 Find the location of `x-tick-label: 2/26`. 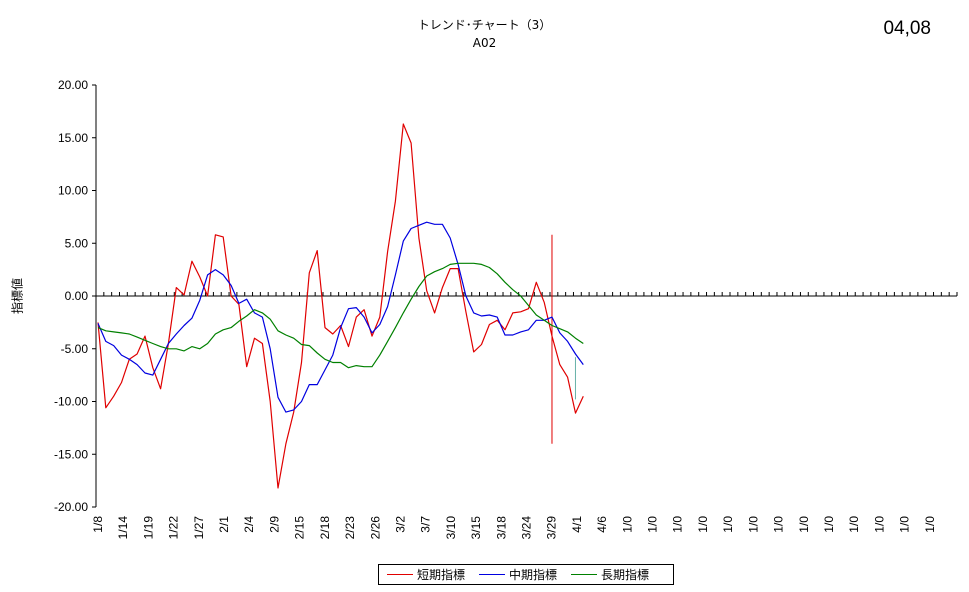

x-tick-label: 2/26 is located at coordinates (375, 528).